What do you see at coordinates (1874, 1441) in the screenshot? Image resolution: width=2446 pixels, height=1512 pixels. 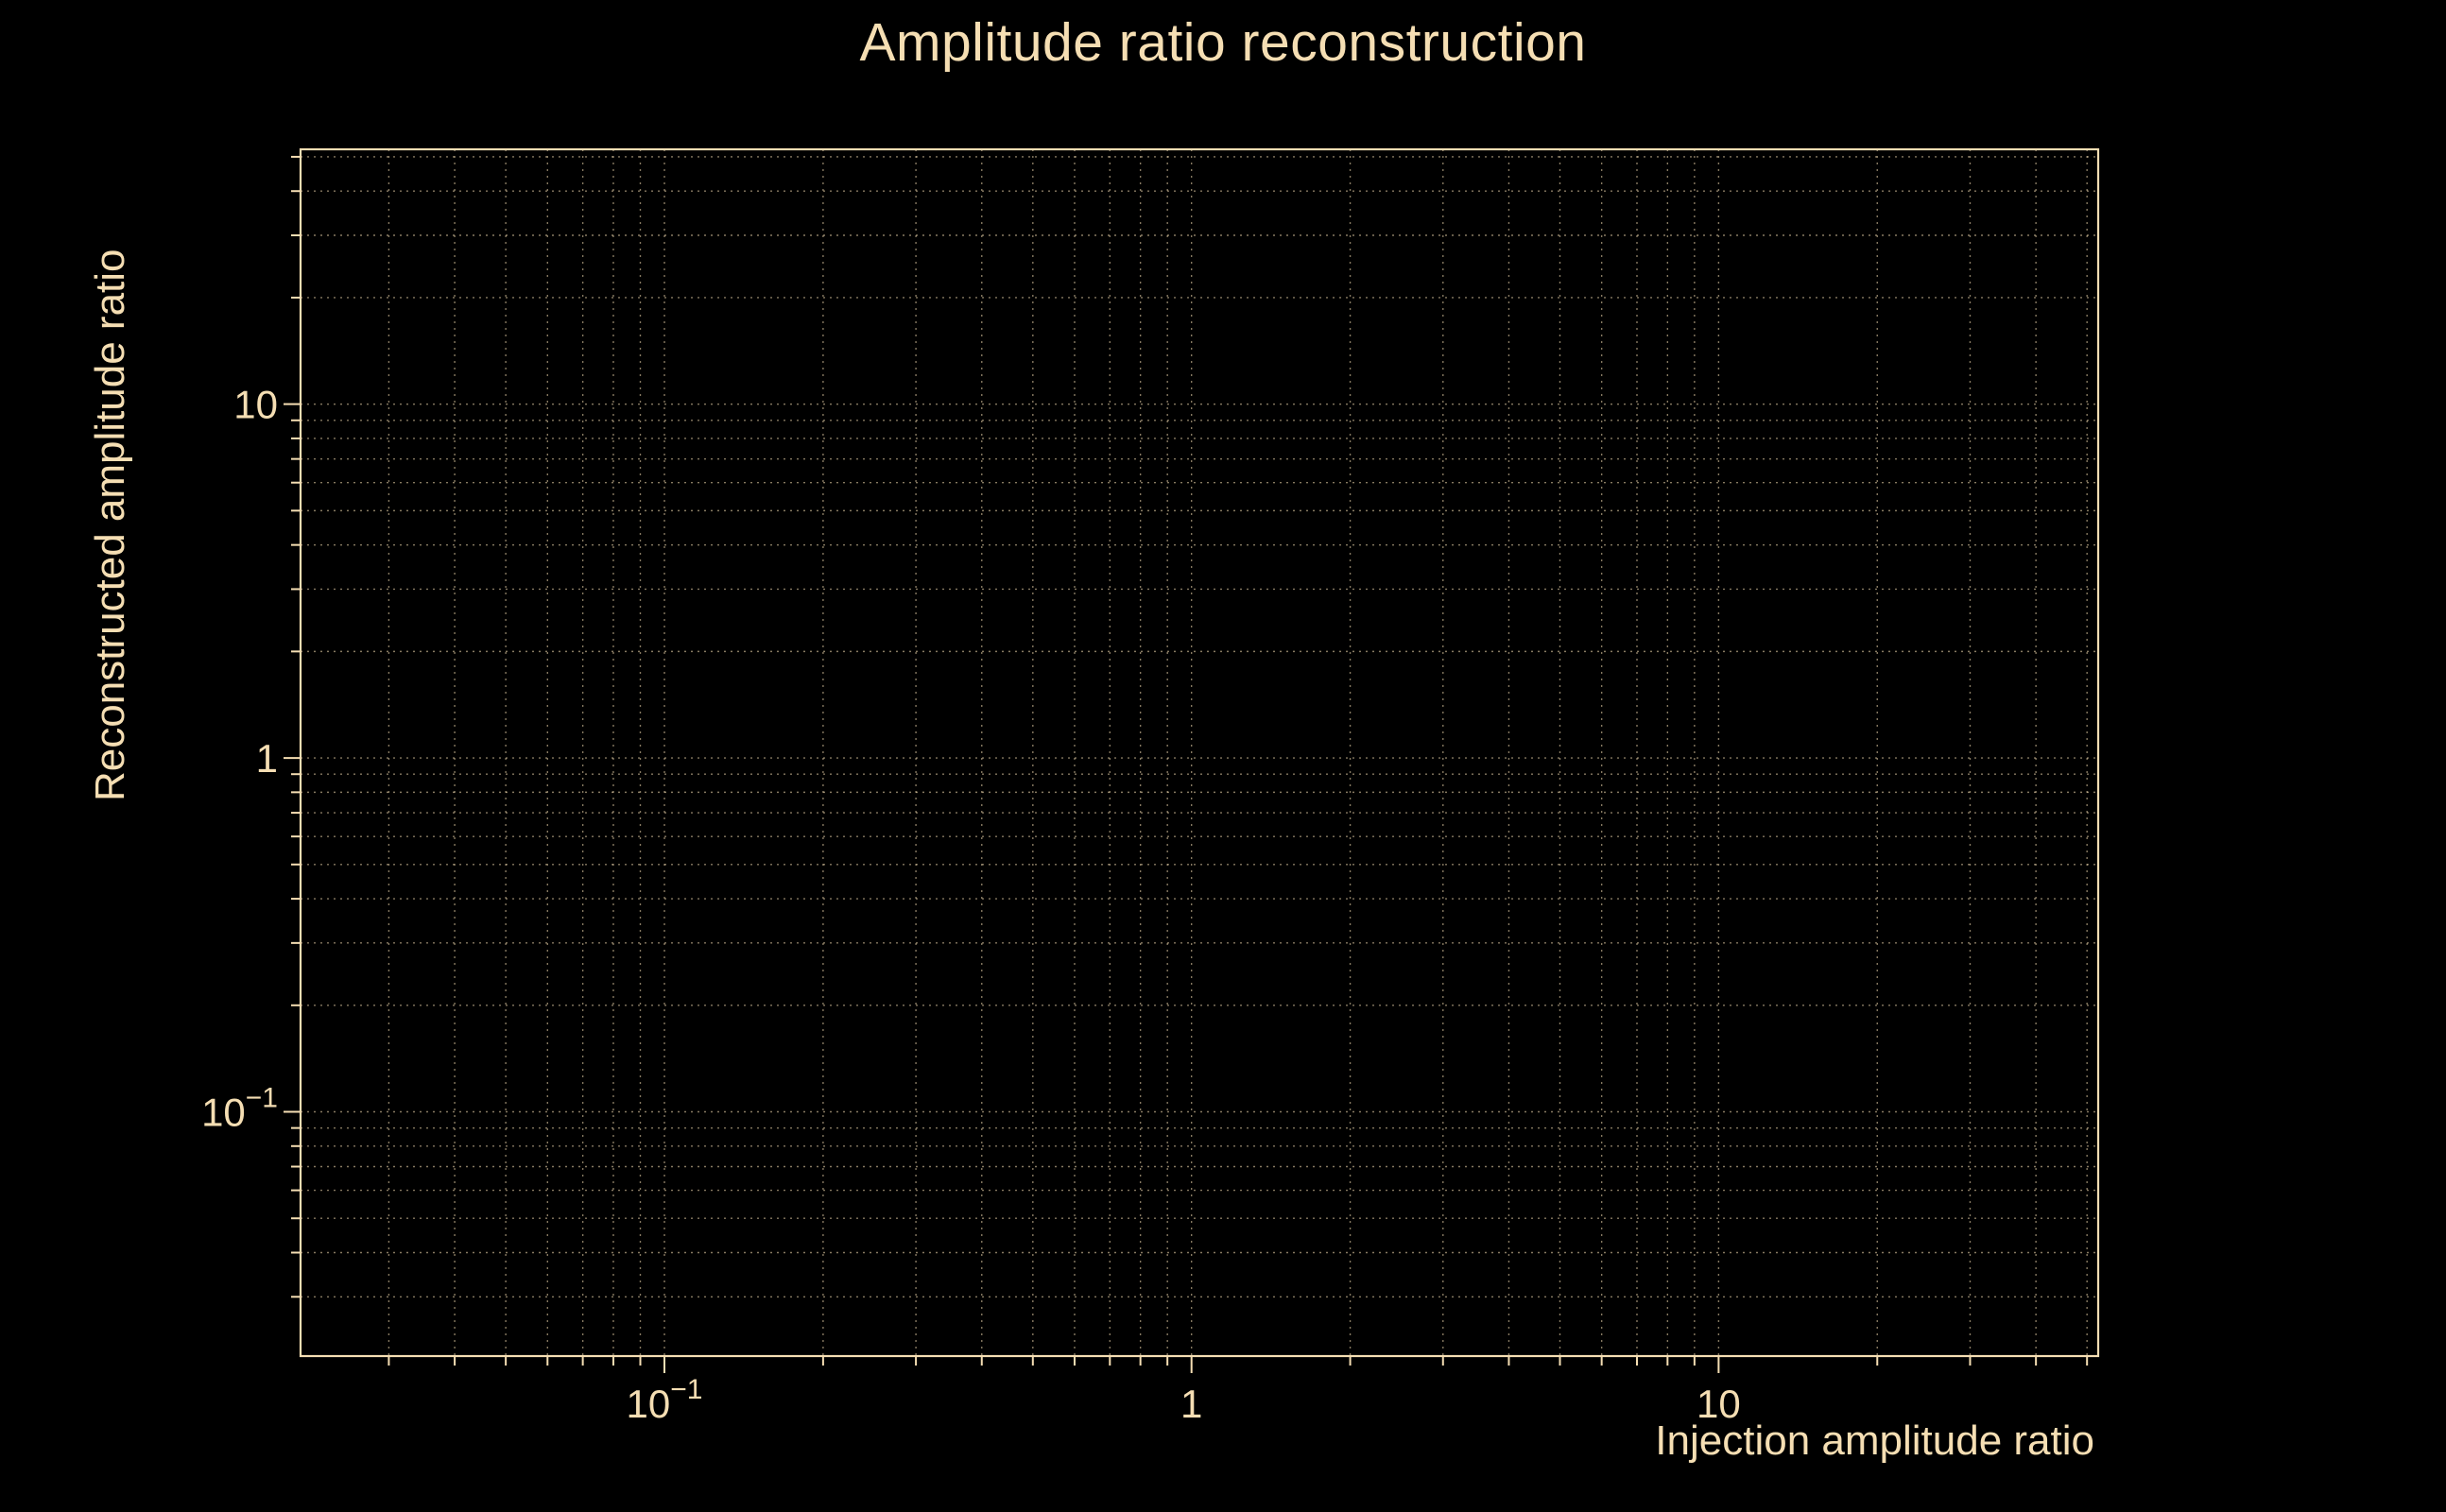 I see `x-axis-title: Injection amplitude ratio` at bounding box center [1874, 1441].